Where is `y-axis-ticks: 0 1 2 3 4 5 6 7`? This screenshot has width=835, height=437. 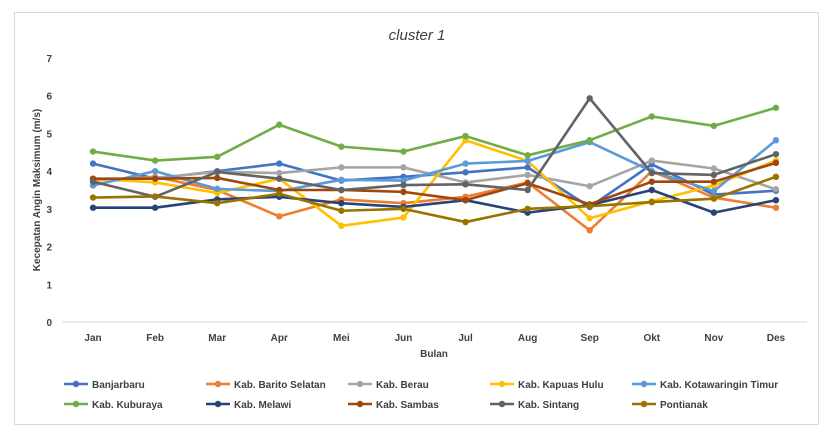
y-axis-ticks: 0 1 2 3 4 5 6 7 is located at coordinates (49, 191).